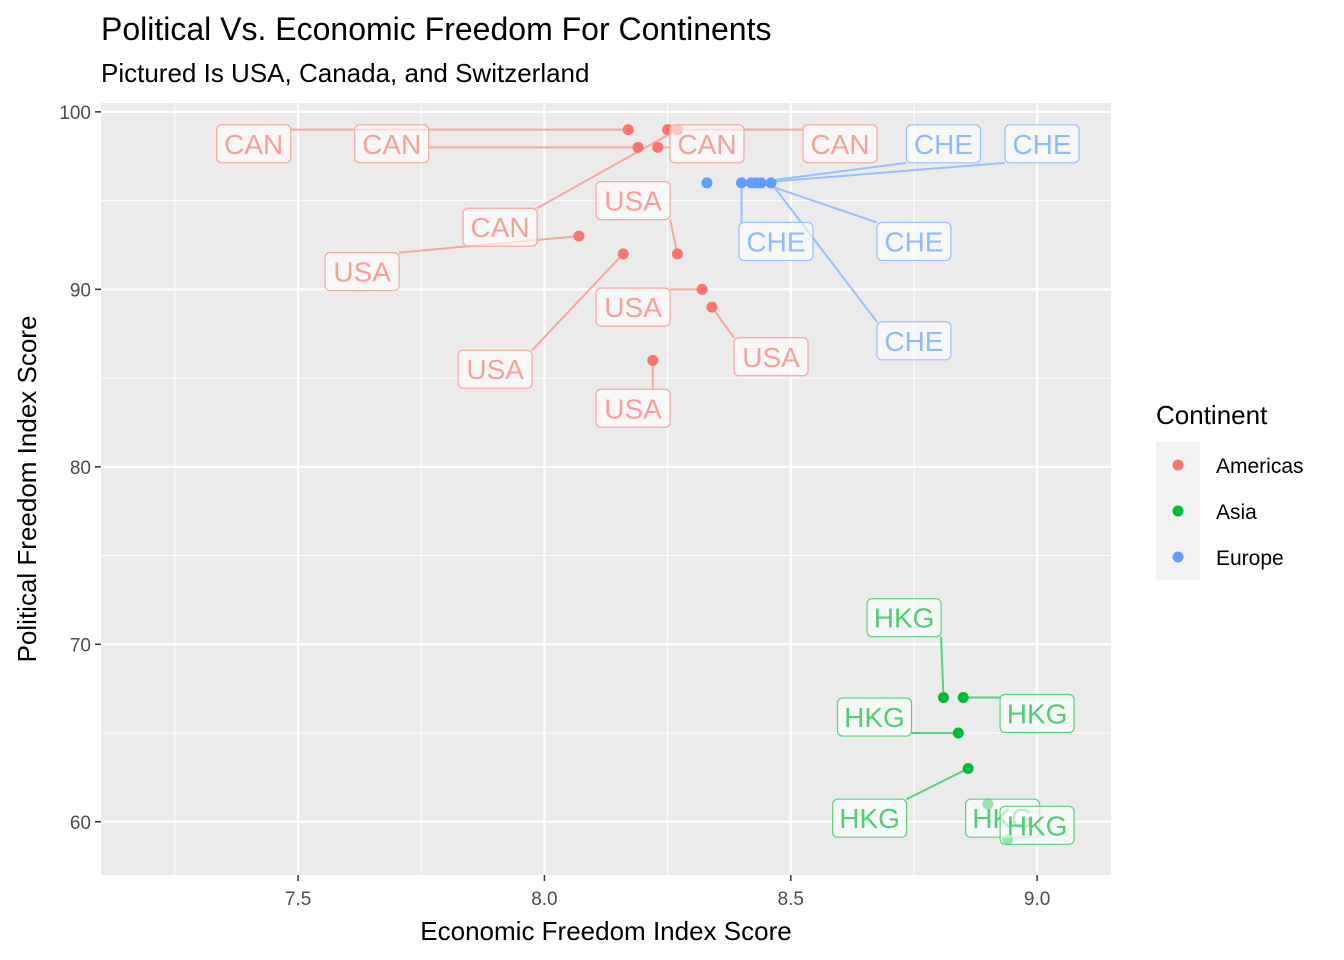 Image resolution: width=1344 pixels, height=960 pixels. I want to click on y-tick-label: 80, so click(80, 468).